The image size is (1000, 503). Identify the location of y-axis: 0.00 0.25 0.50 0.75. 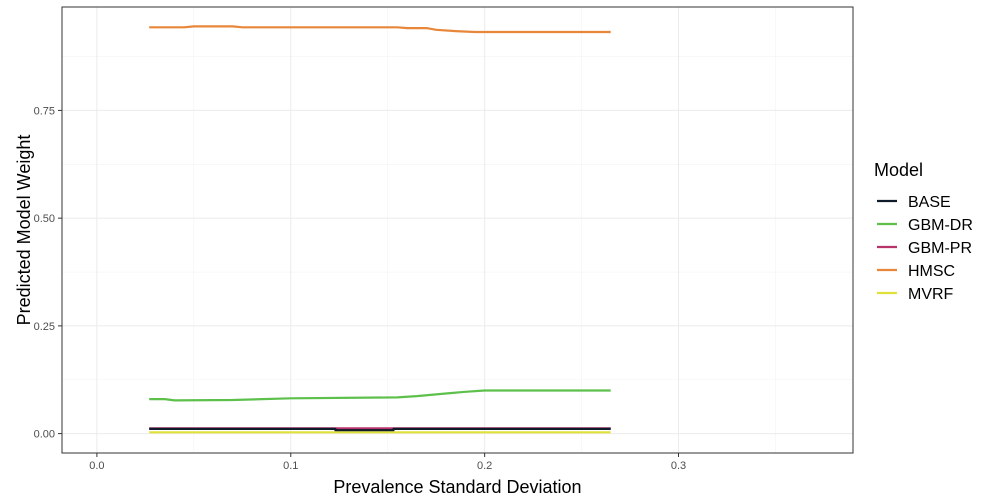
(48, 273).